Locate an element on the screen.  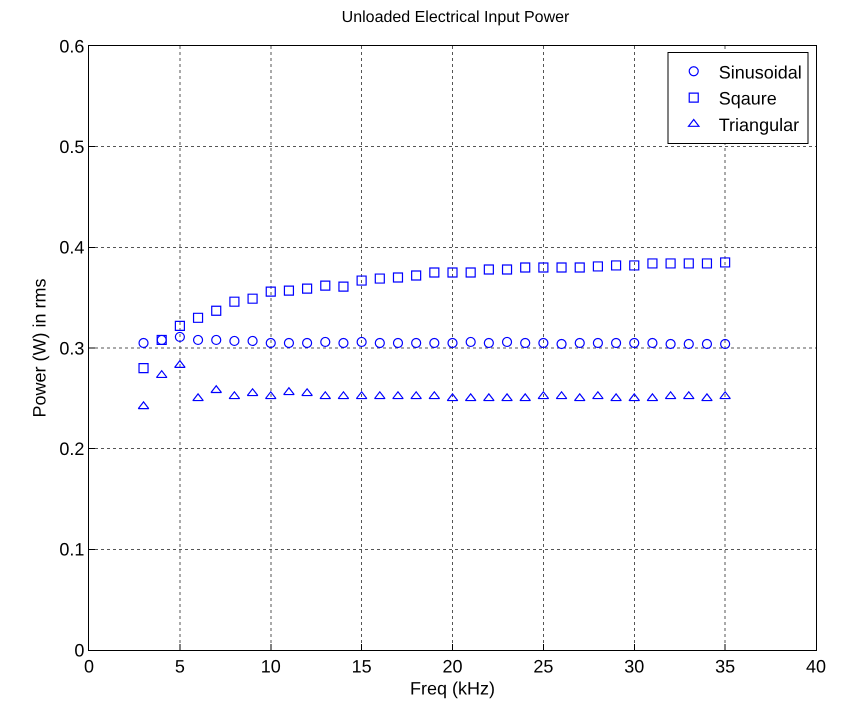
y-tick-label: 0 is located at coordinates (79, 650).